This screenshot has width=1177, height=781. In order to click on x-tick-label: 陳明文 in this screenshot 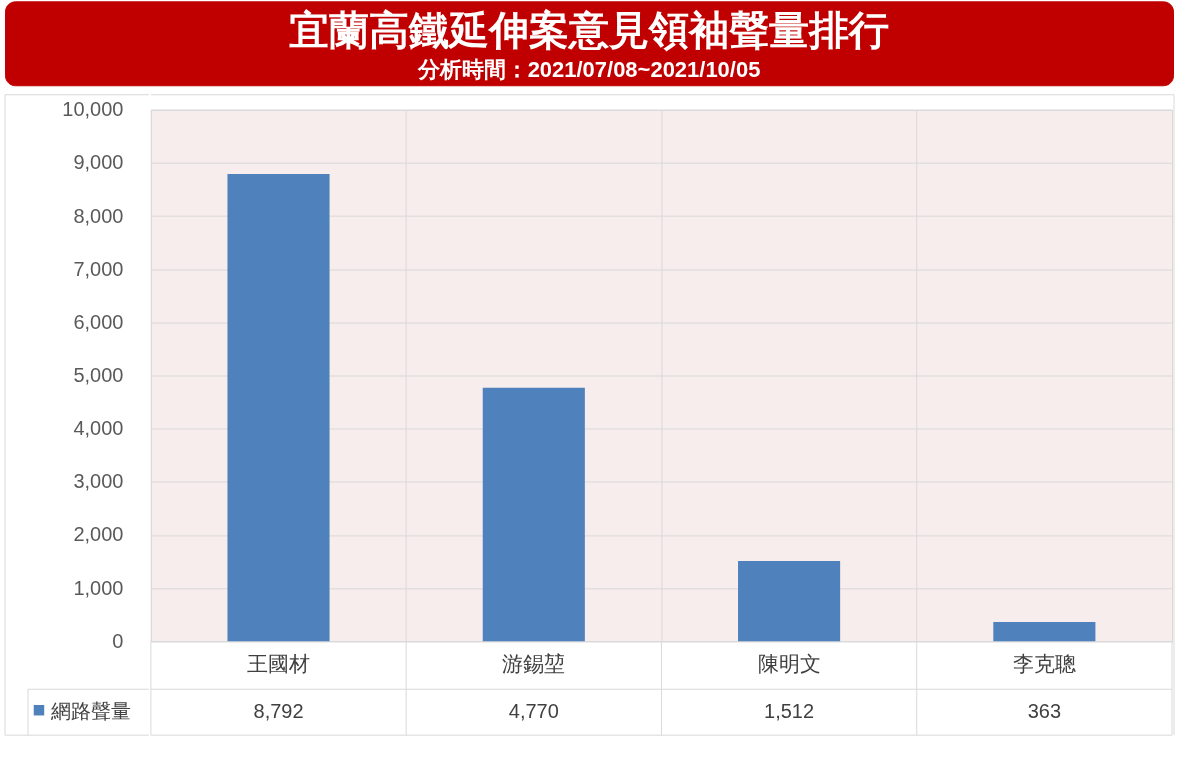, I will do `click(789, 663)`.